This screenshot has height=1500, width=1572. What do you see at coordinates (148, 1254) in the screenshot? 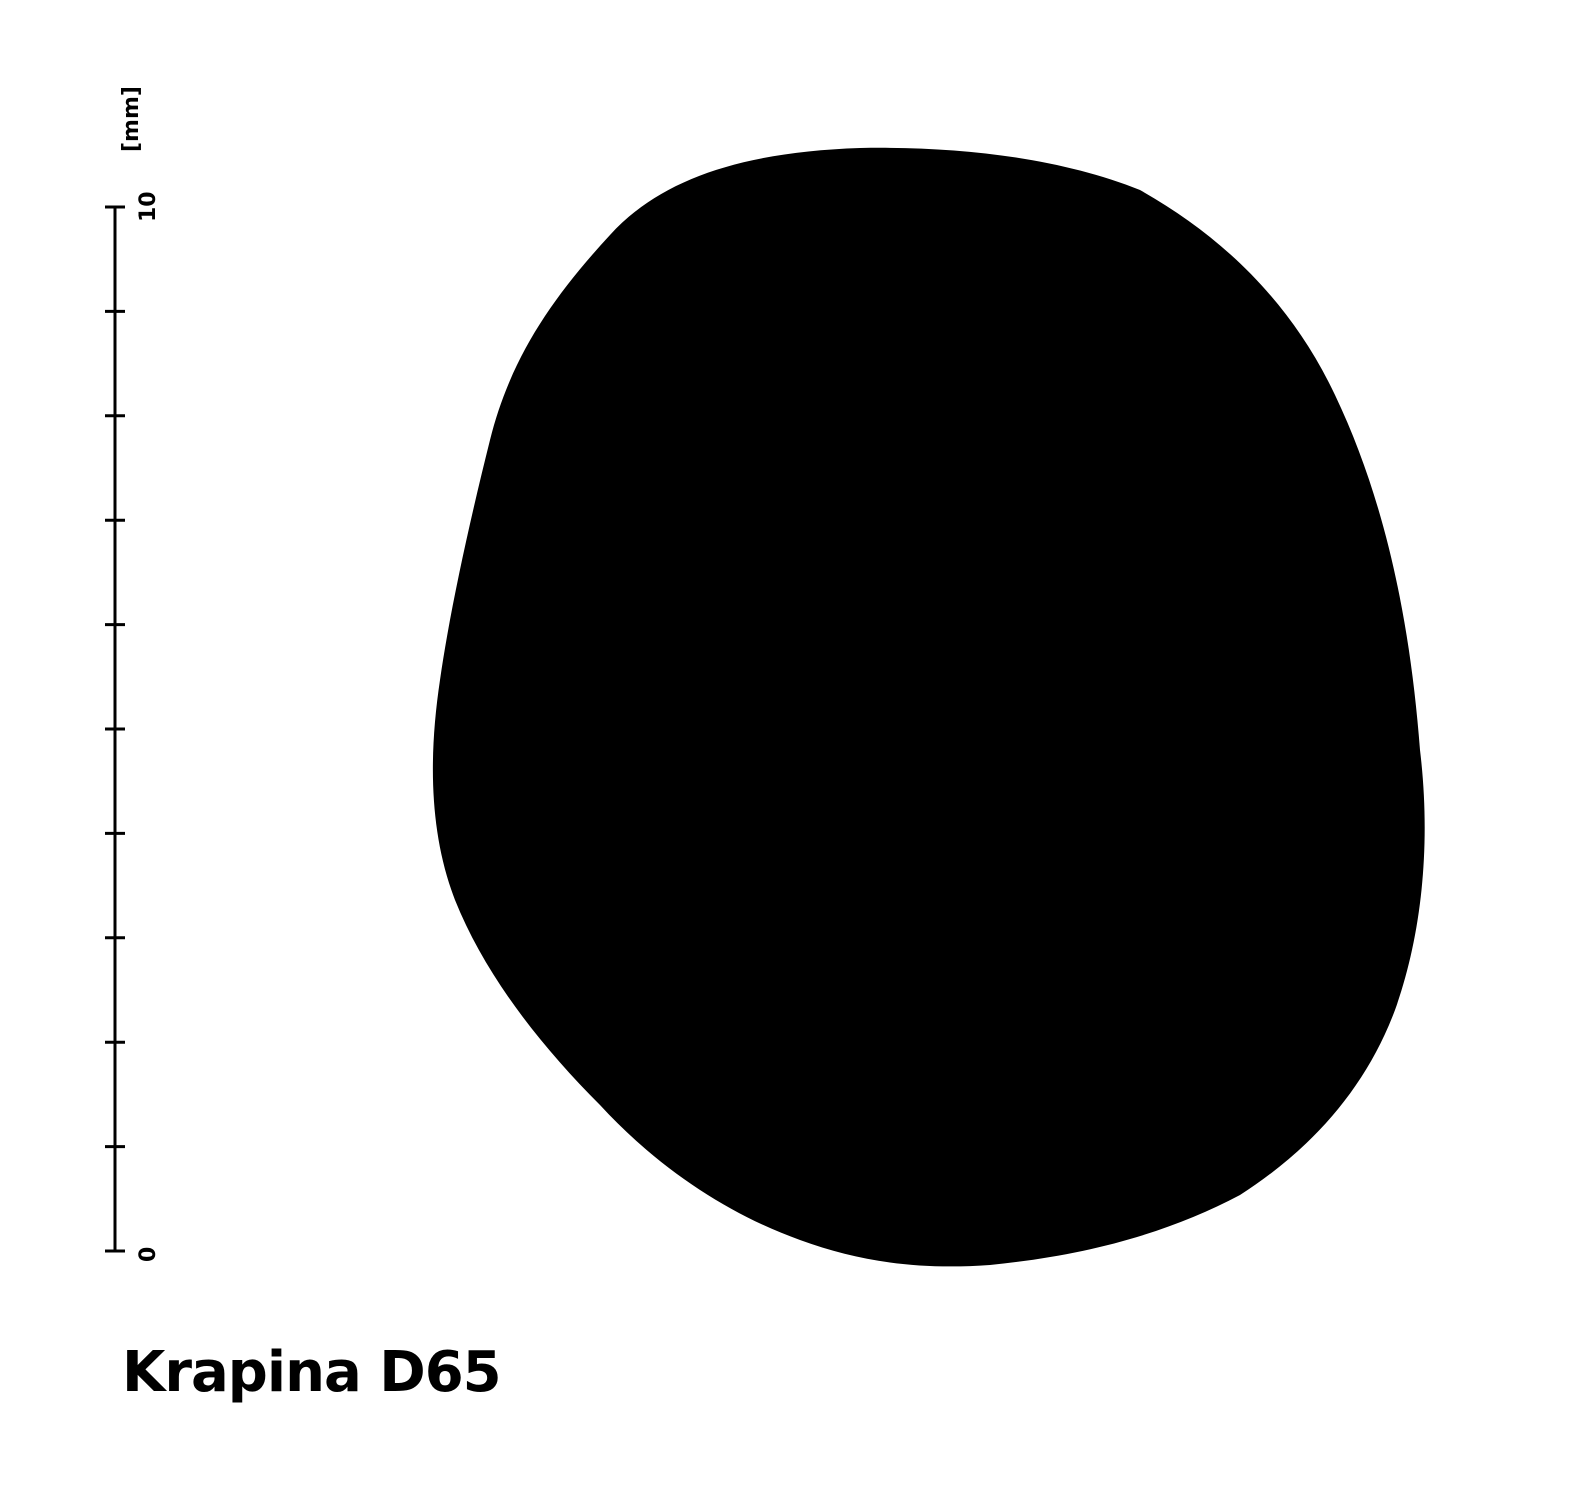
I see `scale-min-label: 0` at bounding box center [148, 1254].